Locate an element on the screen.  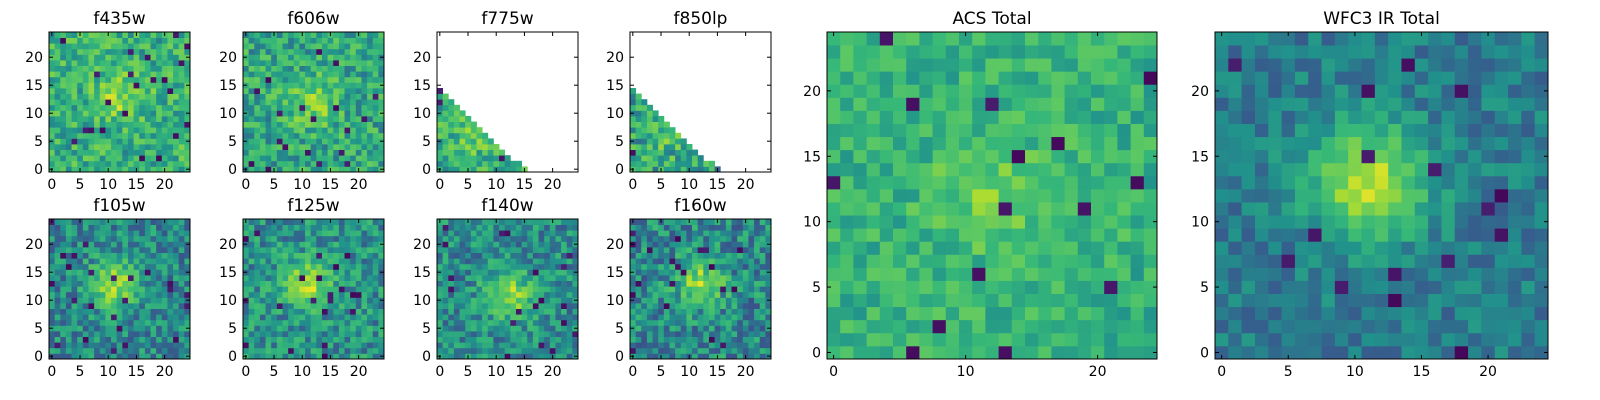
x-tick-label: 20 is located at coordinates (1098, 372).